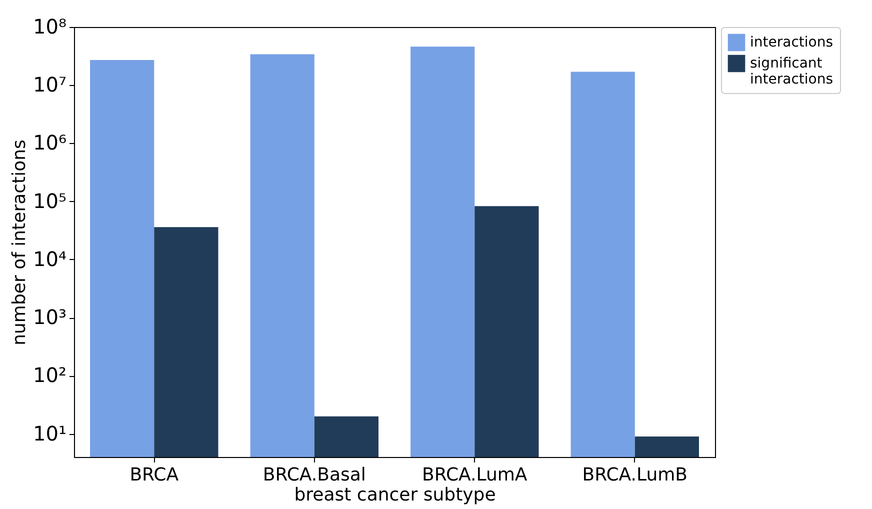 The image size is (872, 509). Describe the element at coordinates (49, 375) in the screenshot. I see `y-tick-label: 10²` at that location.